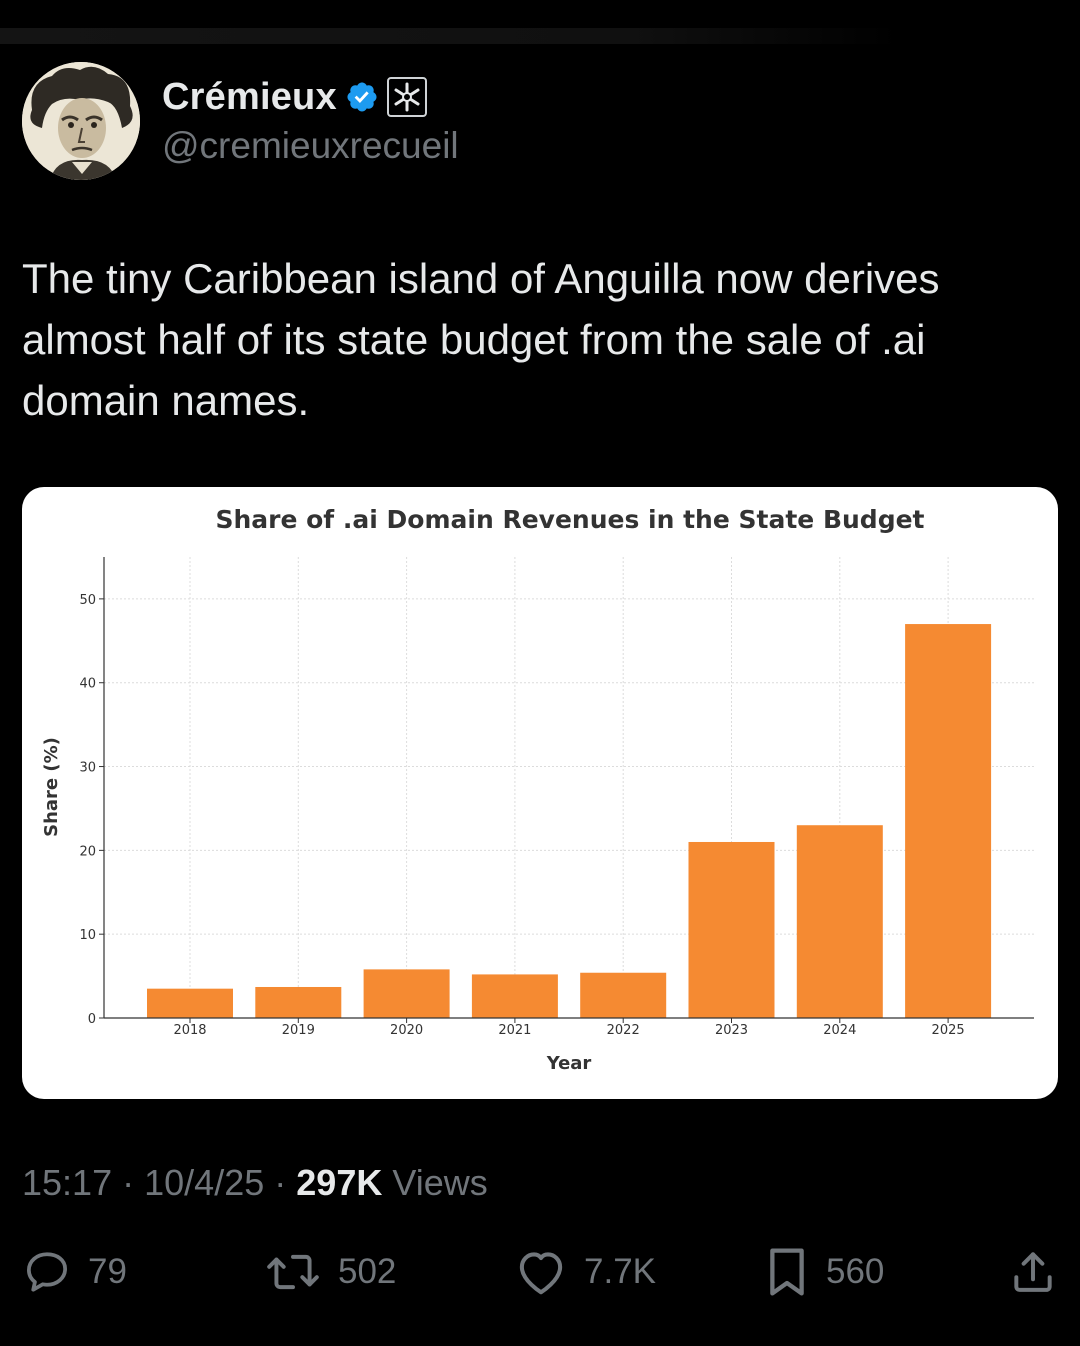 Image resolution: width=1080 pixels, height=1346 pixels. What do you see at coordinates (107, 1271) in the screenshot?
I see `reply-count: 79` at bounding box center [107, 1271].